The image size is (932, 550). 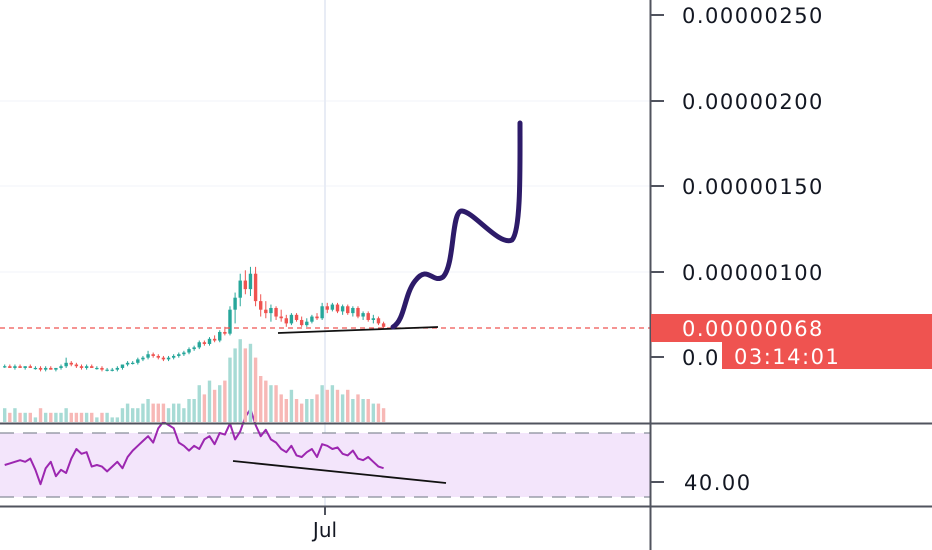 What do you see at coordinates (456, 225) in the screenshot?
I see `projected-path-drawing` at bounding box center [456, 225].